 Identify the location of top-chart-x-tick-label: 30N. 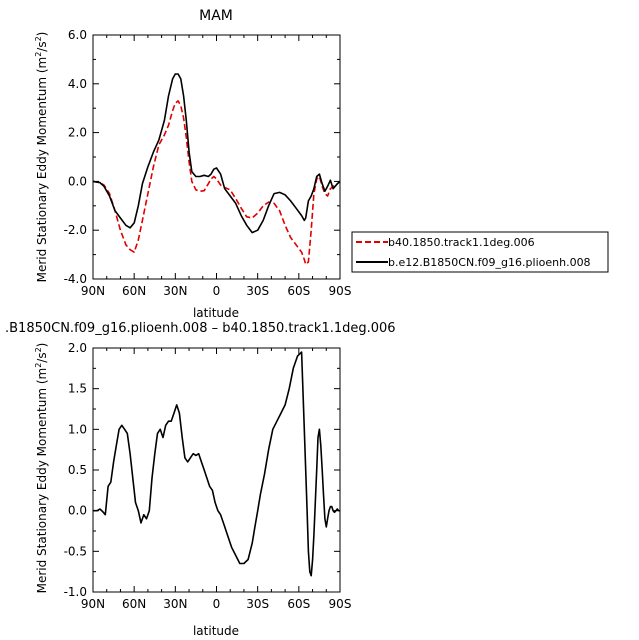
(175, 291).